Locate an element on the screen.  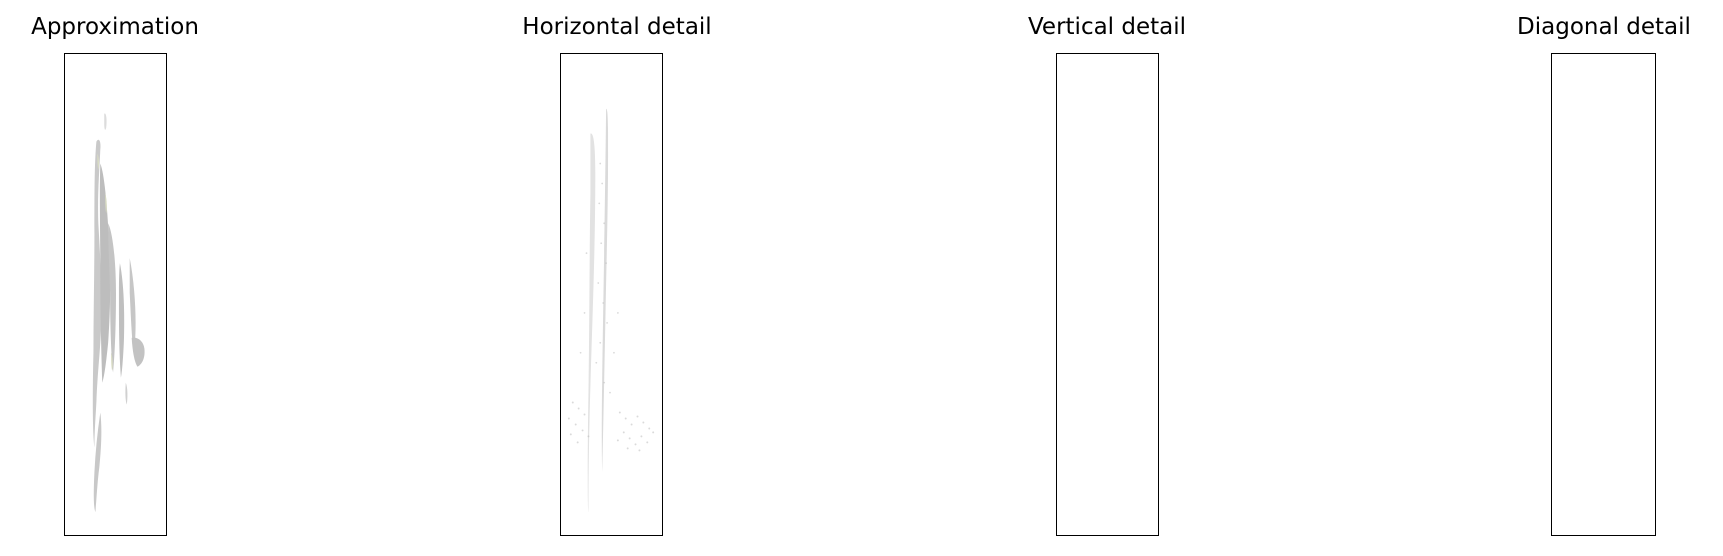
vertical-detail-title: Vertical detail is located at coordinates (1107, 27).